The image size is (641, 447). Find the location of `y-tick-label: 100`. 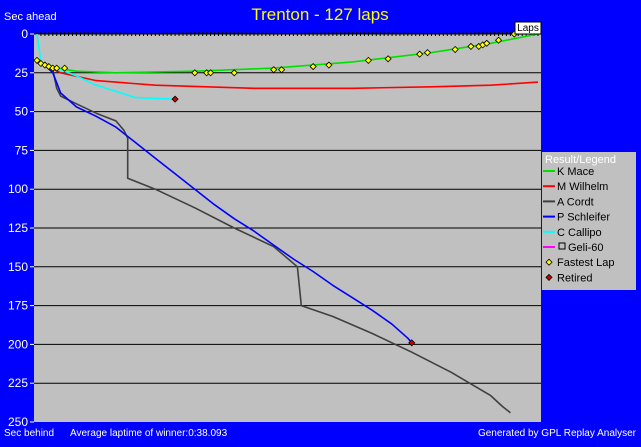

y-tick-label: 100 is located at coordinates (18, 189).